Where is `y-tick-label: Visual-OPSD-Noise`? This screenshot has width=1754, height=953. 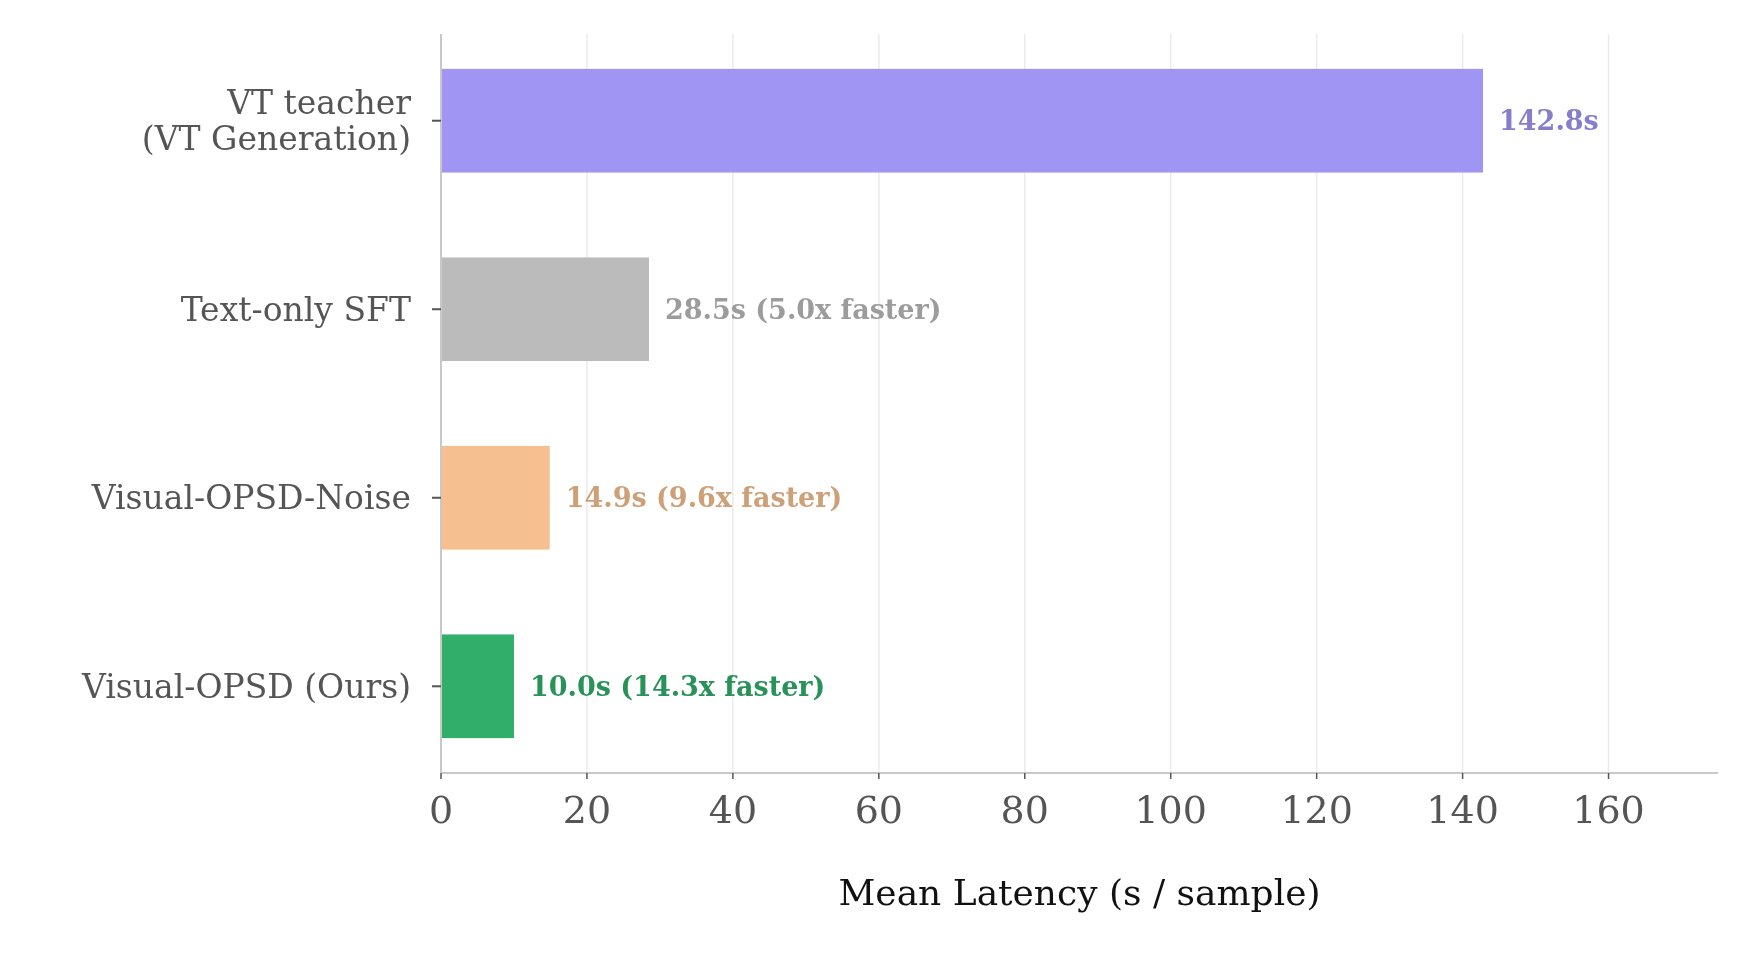 y-tick-label: Visual-OPSD-Noise is located at coordinates (250, 498).